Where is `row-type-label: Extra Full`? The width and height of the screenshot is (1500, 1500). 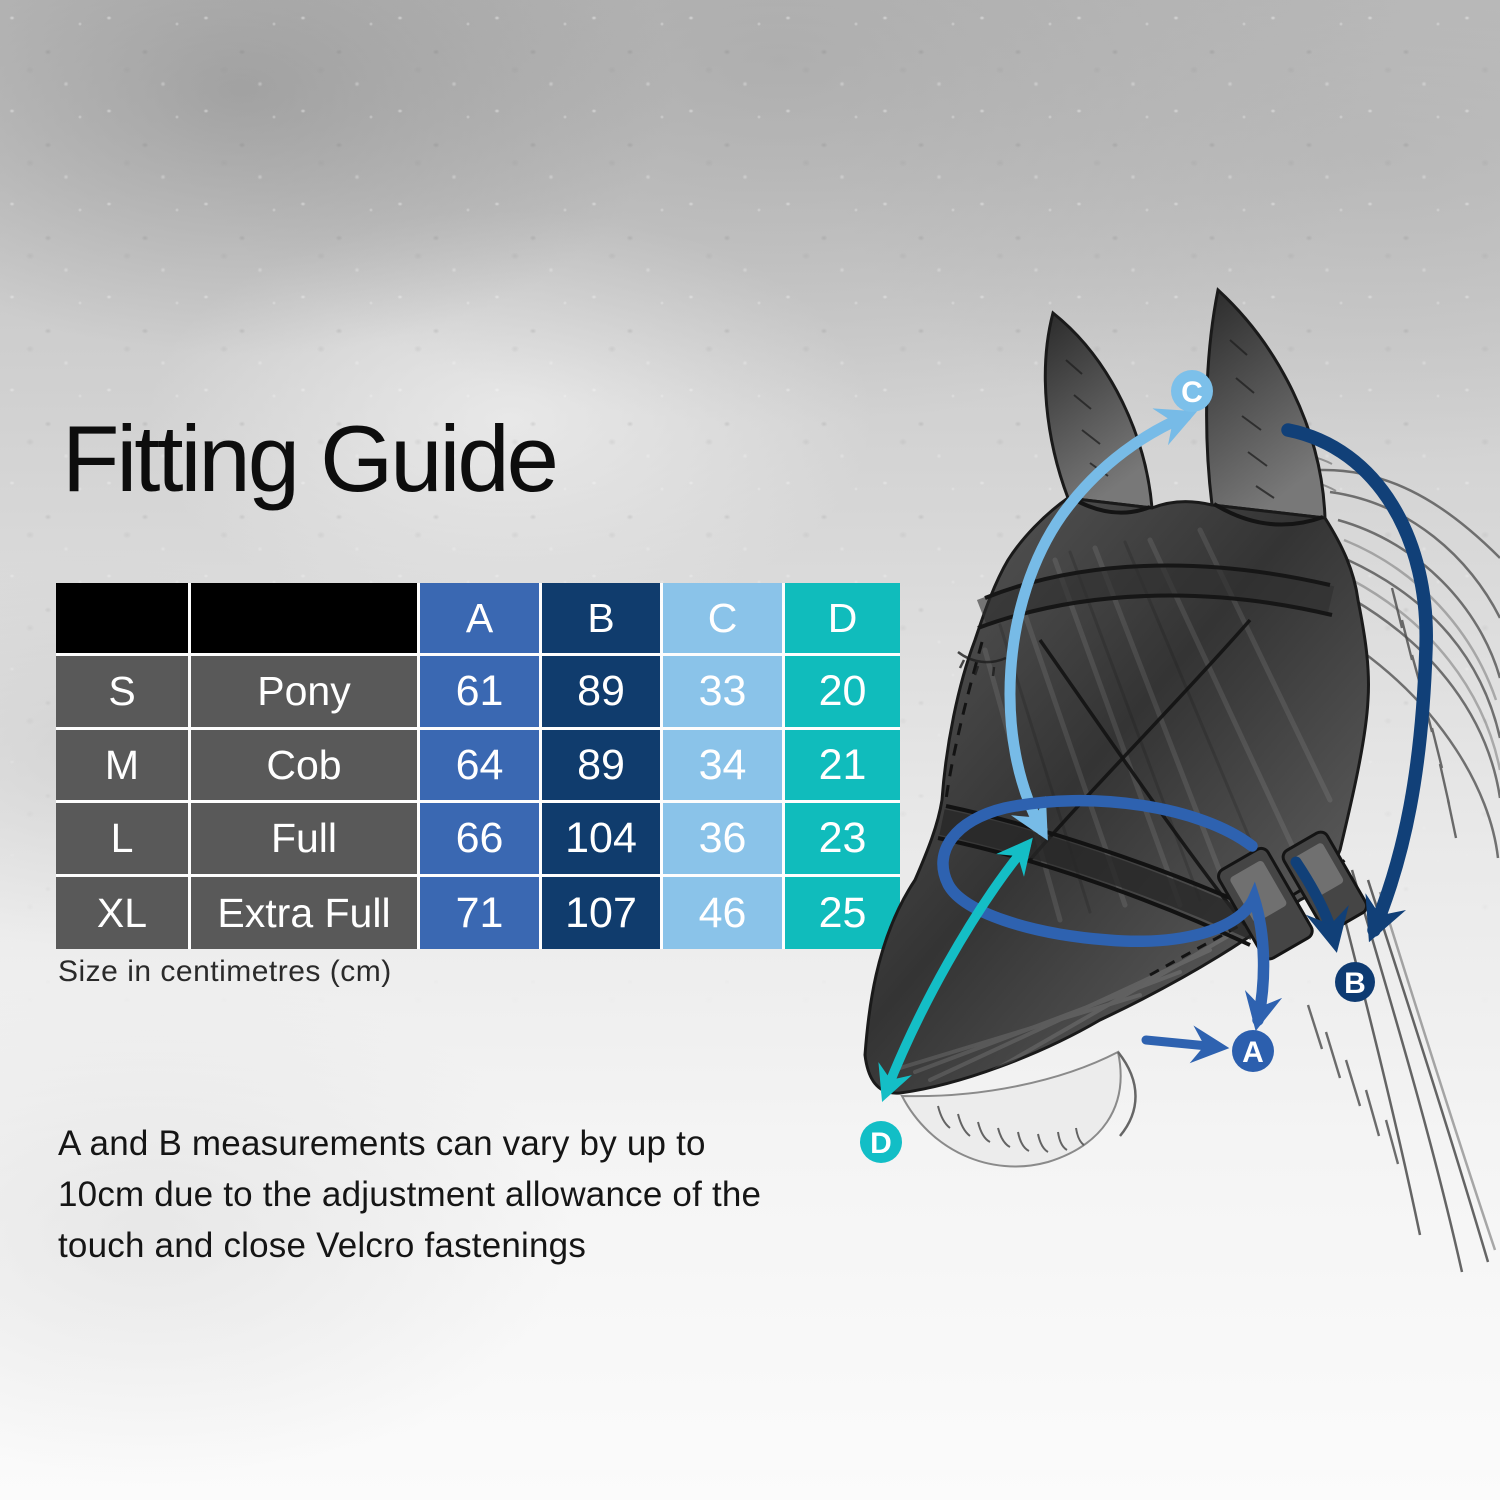
row-type-label: Extra Full is located at coordinates (304, 913).